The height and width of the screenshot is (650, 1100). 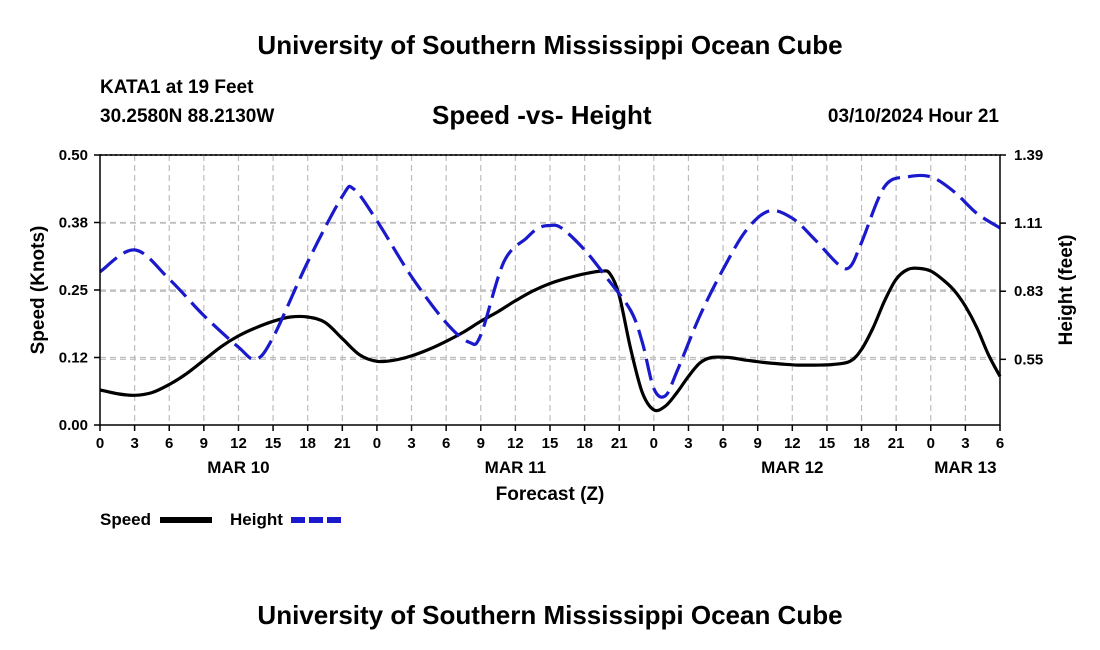 I want to click on y-tick-label: 0.38, so click(x=73, y=223).